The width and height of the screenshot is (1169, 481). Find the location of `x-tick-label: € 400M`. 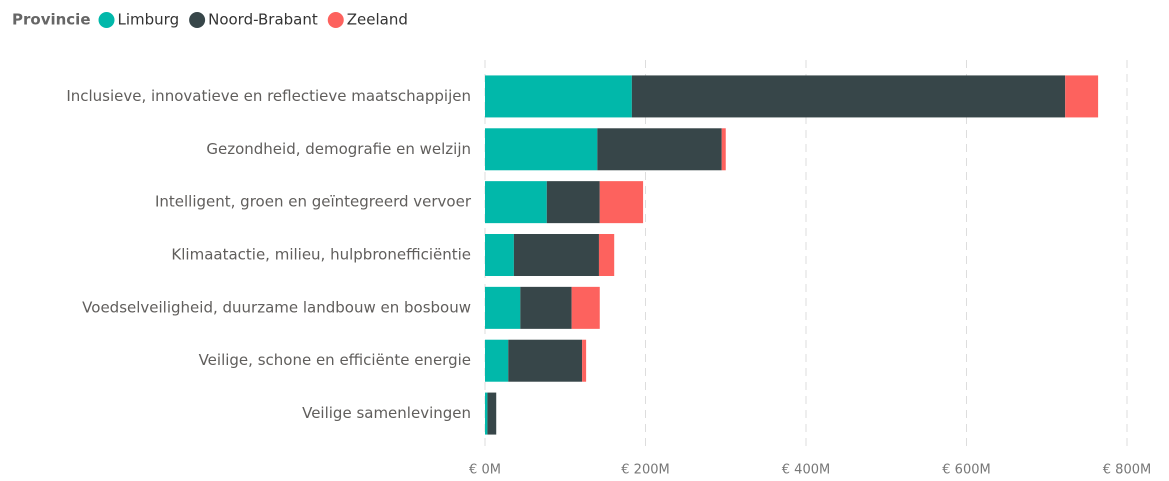

x-tick-label: € 400M is located at coordinates (806, 470).